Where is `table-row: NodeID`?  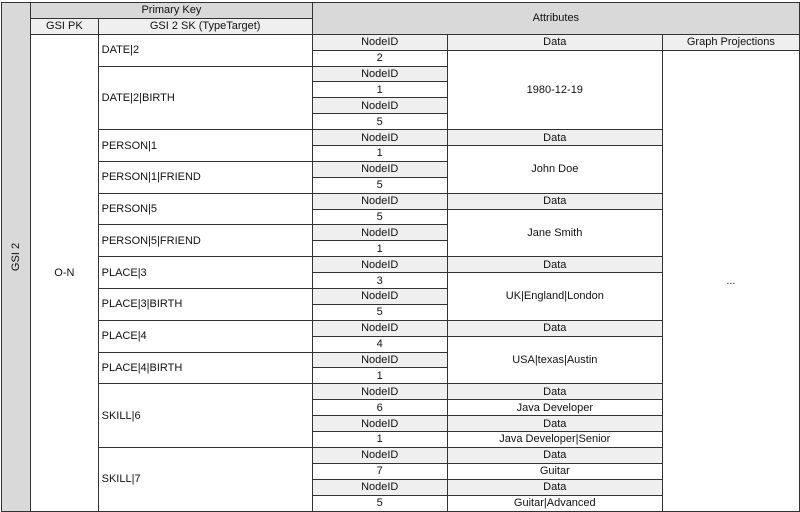 table-row: NodeID is located at coordinates (401, 106).